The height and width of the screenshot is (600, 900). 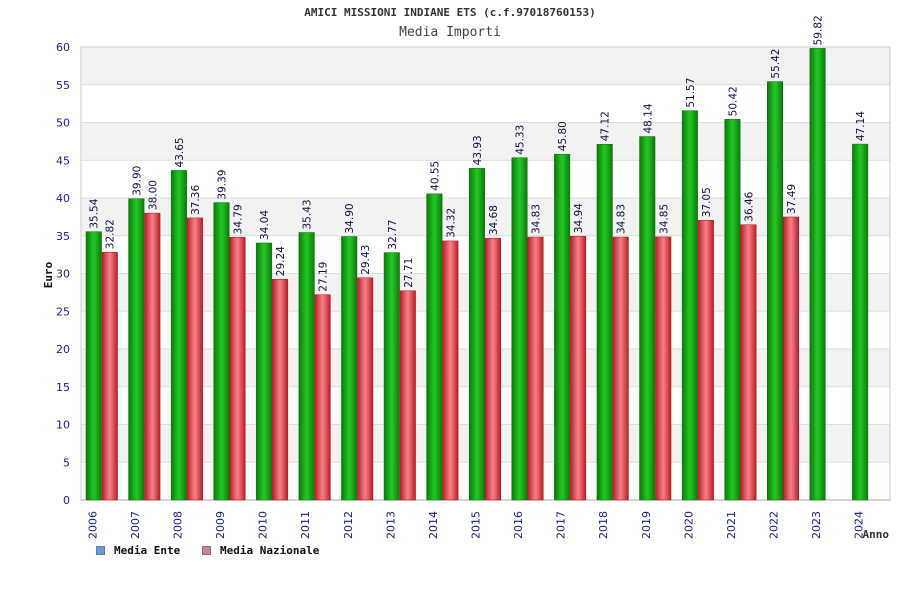 I want to click on data-label: 34.90, so click(x=350, y=218).